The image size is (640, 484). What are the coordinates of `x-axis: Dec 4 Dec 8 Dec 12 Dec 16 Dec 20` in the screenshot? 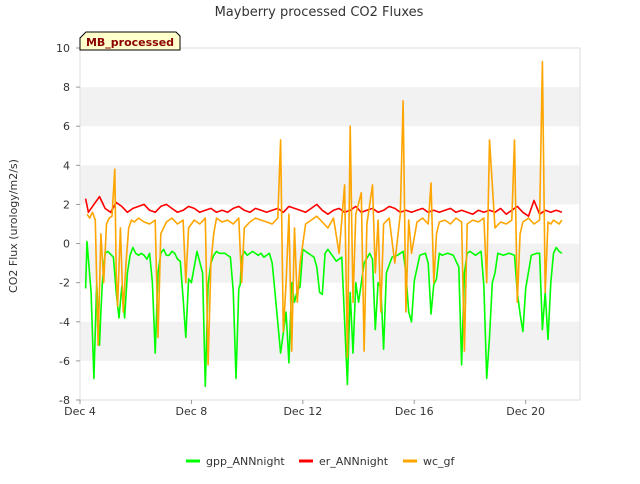 It's located at (304, 409).